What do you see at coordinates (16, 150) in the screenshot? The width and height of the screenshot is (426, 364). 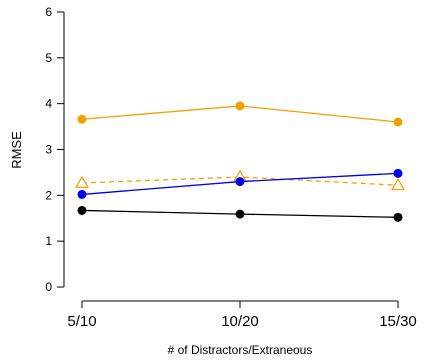 I see `y-axis-label: RMSE` at bounding box center [16, 150].